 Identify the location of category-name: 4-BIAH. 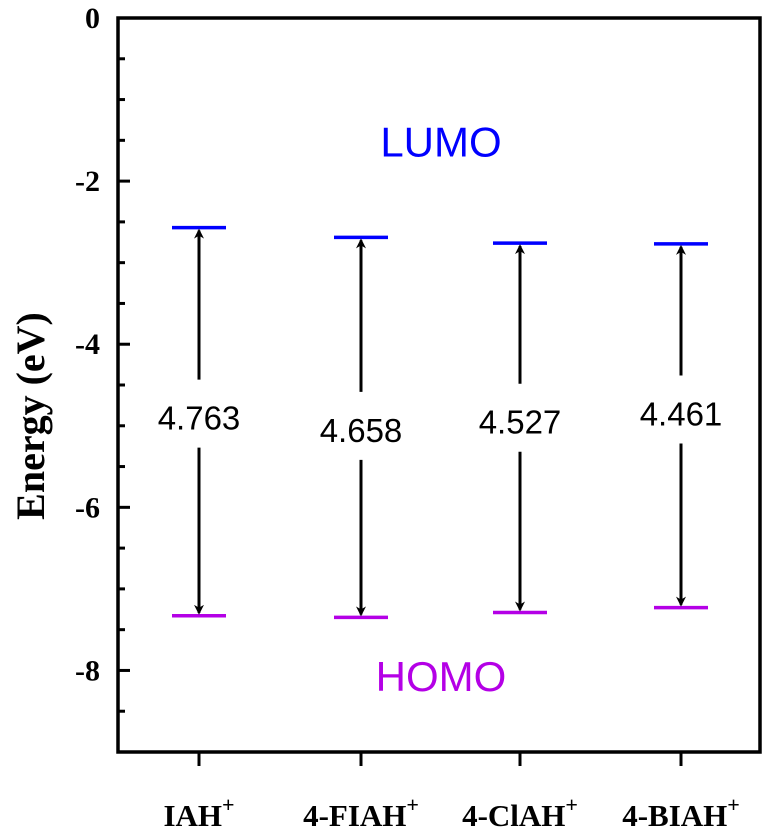
(674, 815).